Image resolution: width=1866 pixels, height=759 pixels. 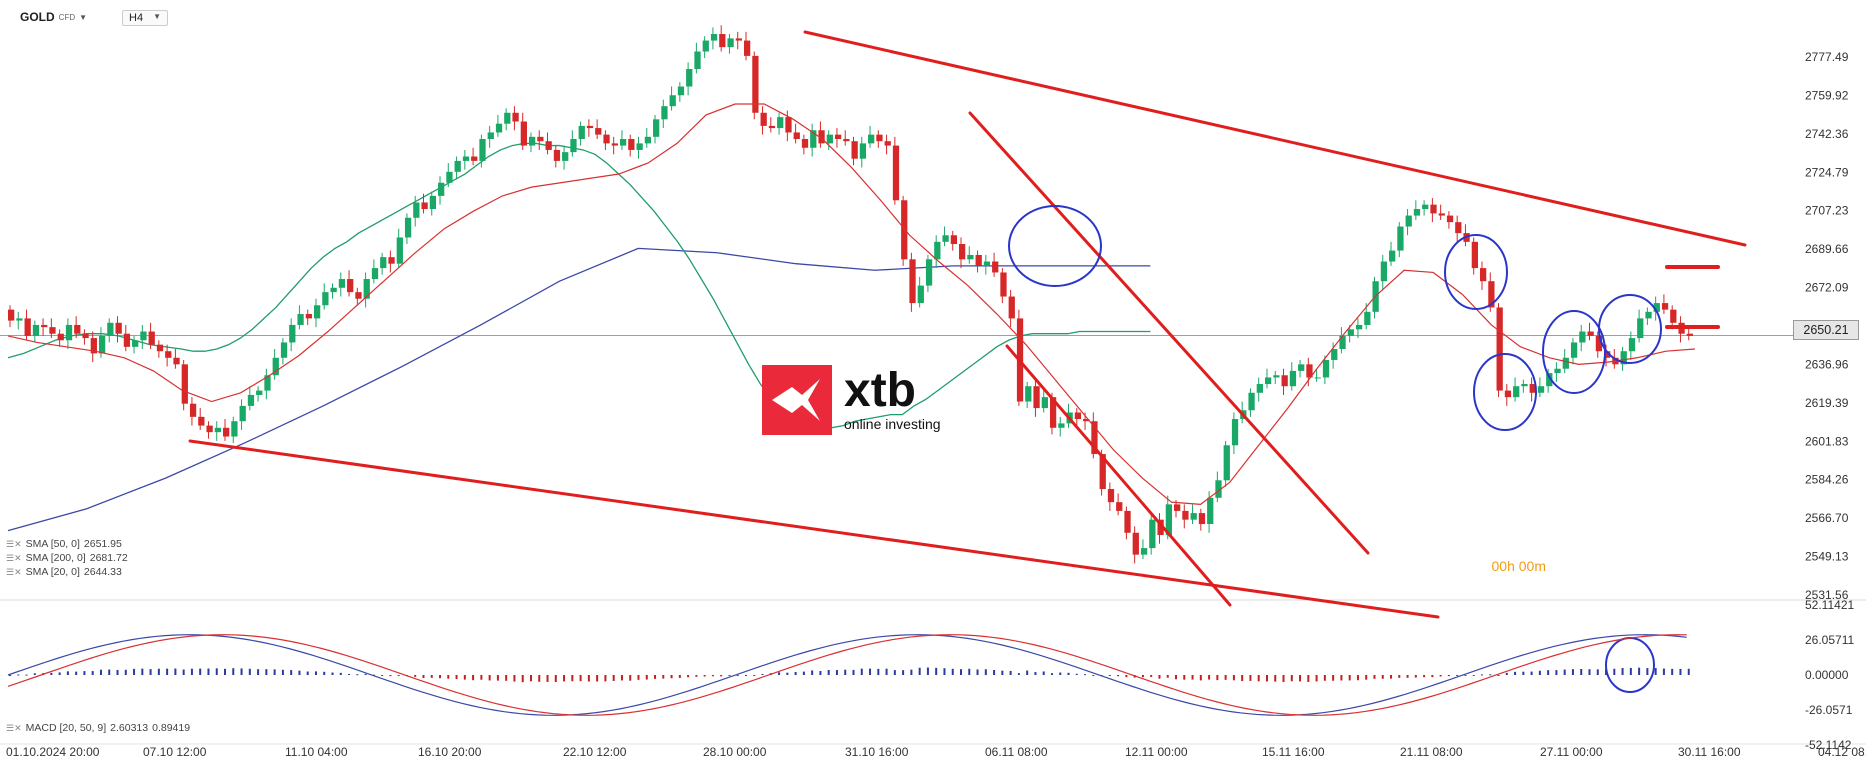 I want to click on indicator-value: 2644.33, so click(x=102, y=572).